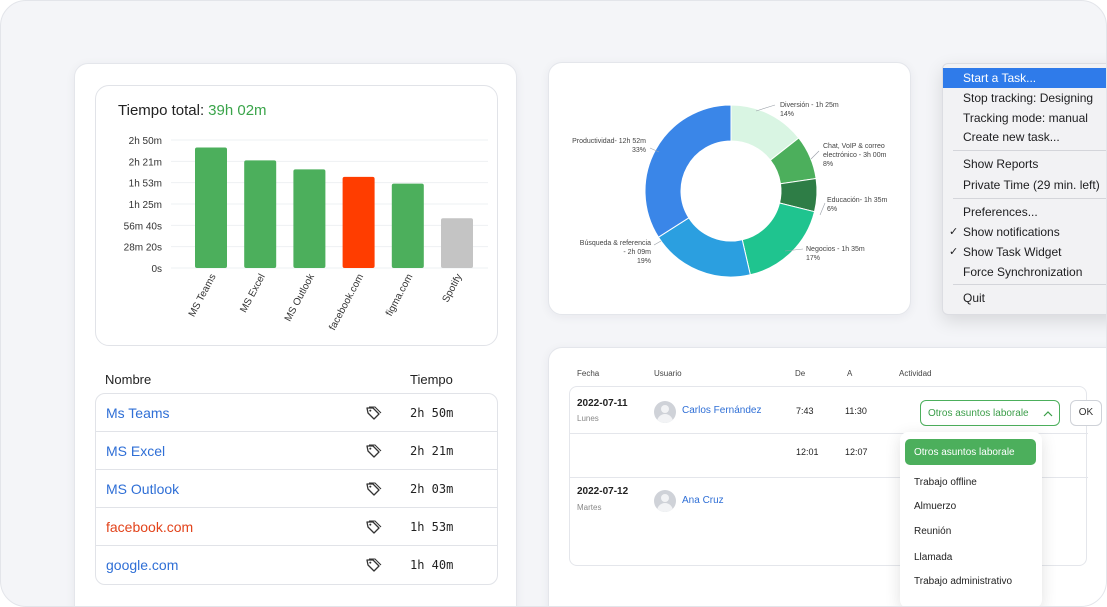  What do you see at coordinates (805, 411) in the screenshot?
I see `from-time: 7:43` at bounding box center [805, 411].